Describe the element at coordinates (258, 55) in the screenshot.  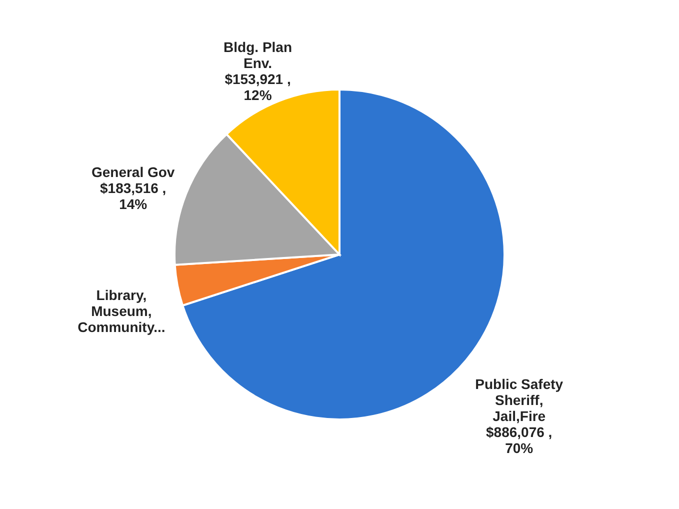
I see `slice-label: Bldg. Plan Env.` at that location.